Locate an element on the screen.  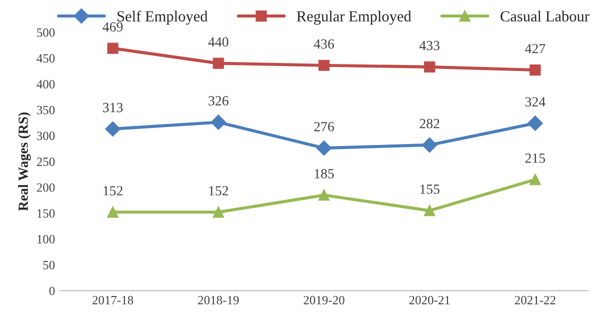
data-label: 427 is located at coordinates (535, 49).